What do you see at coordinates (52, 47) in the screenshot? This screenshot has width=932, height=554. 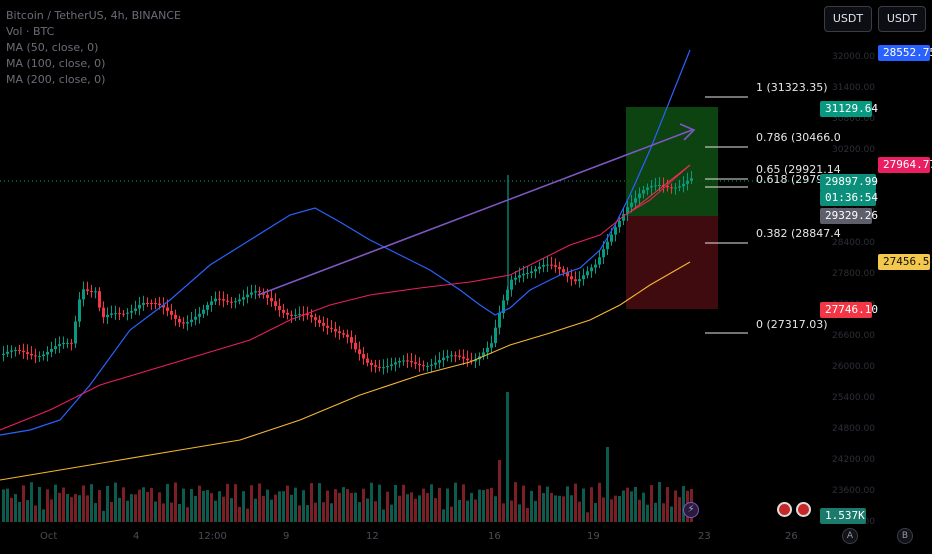 I see `ma50-legend: MA (50, close, 0)` at bounding box center [52, 47].